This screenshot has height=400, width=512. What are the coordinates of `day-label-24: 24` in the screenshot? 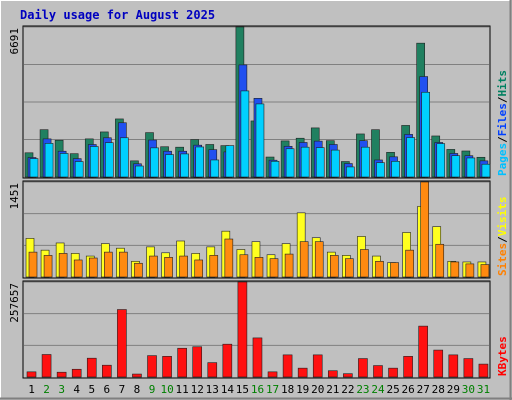 It's located at (378, 389).